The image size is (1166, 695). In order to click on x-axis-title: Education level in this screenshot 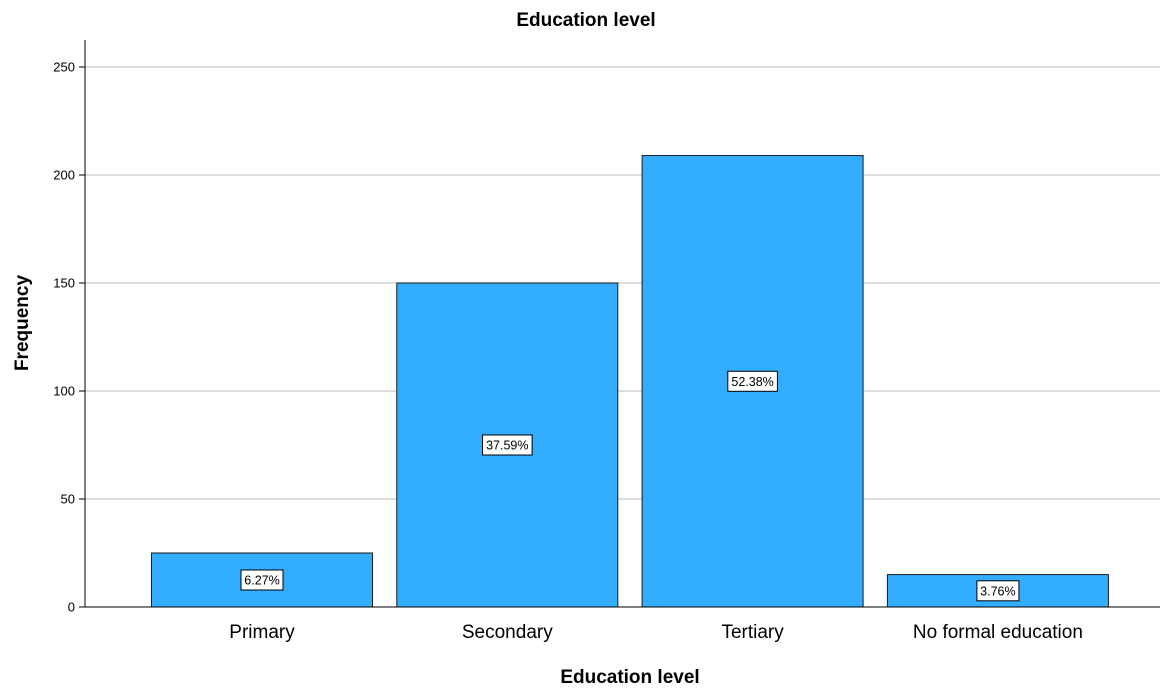, I will do `click(629, 677)`.